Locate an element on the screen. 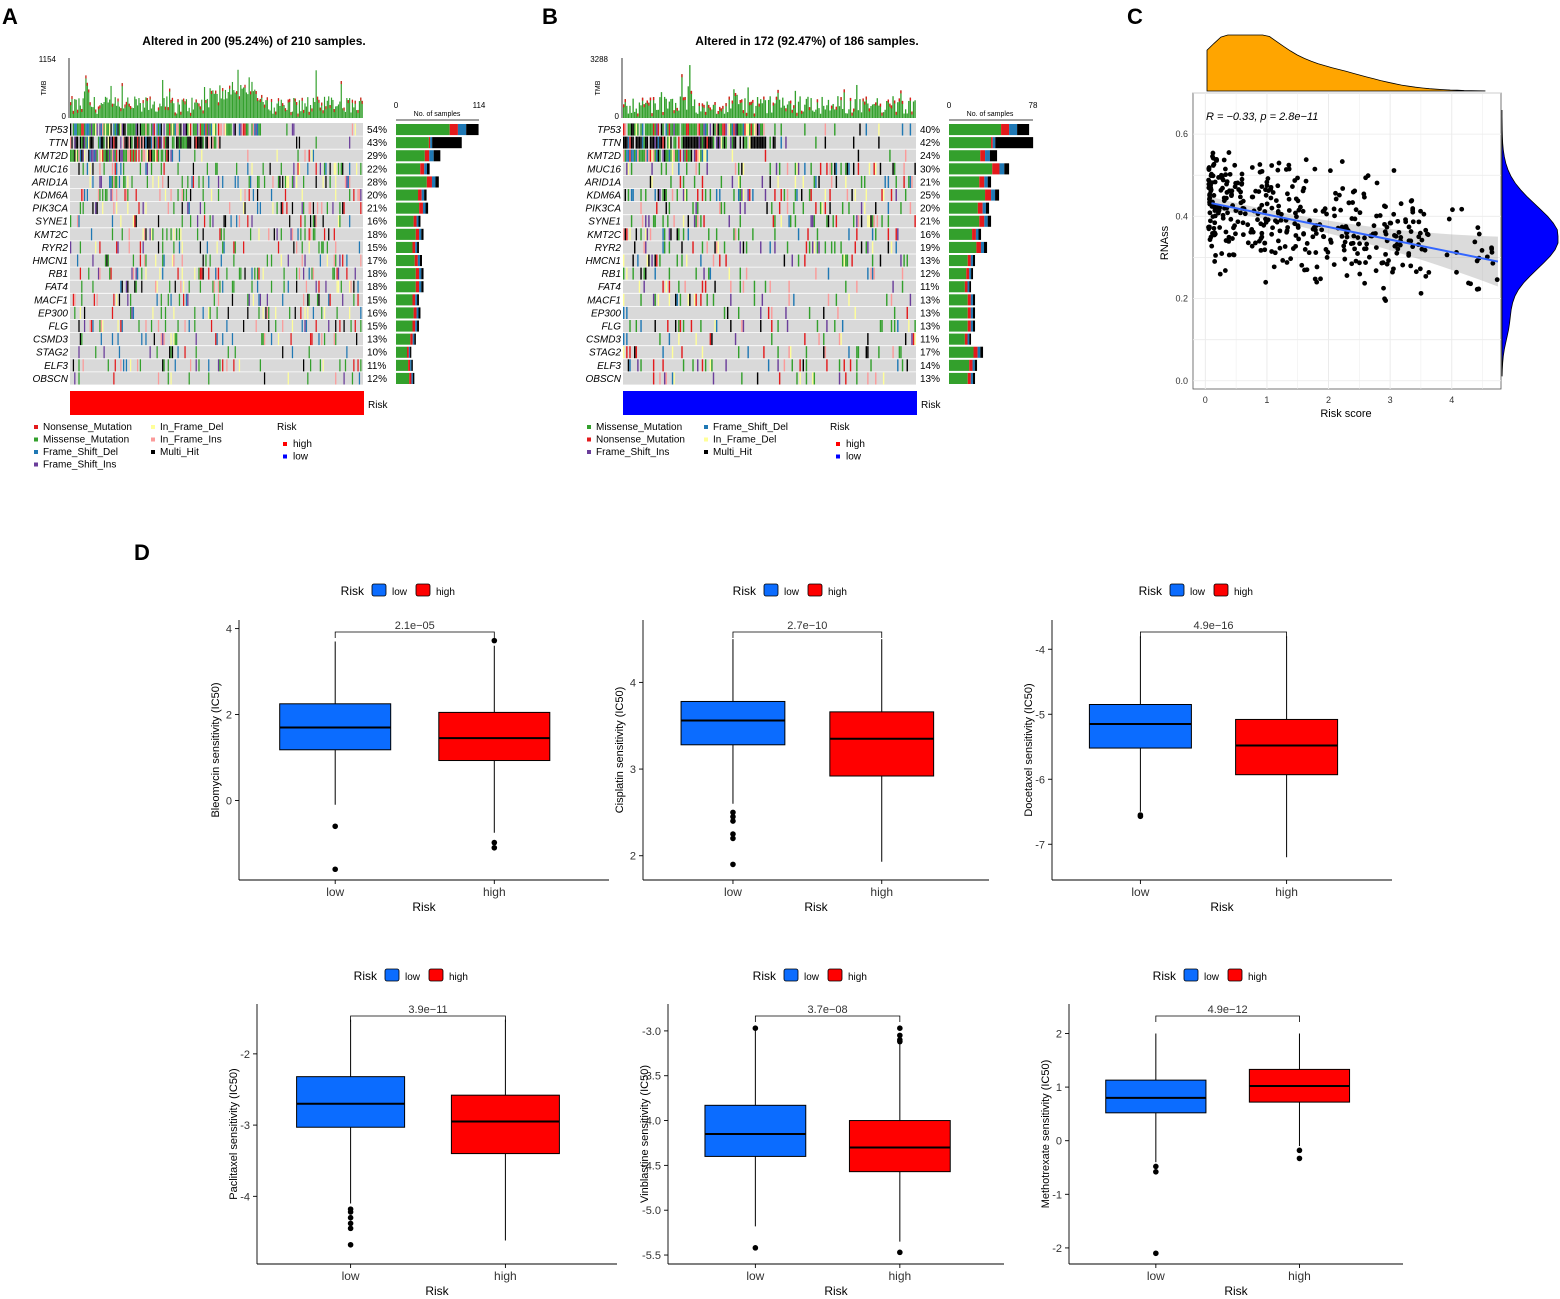  percent-label: 20% is located at coordinates (930, 209).